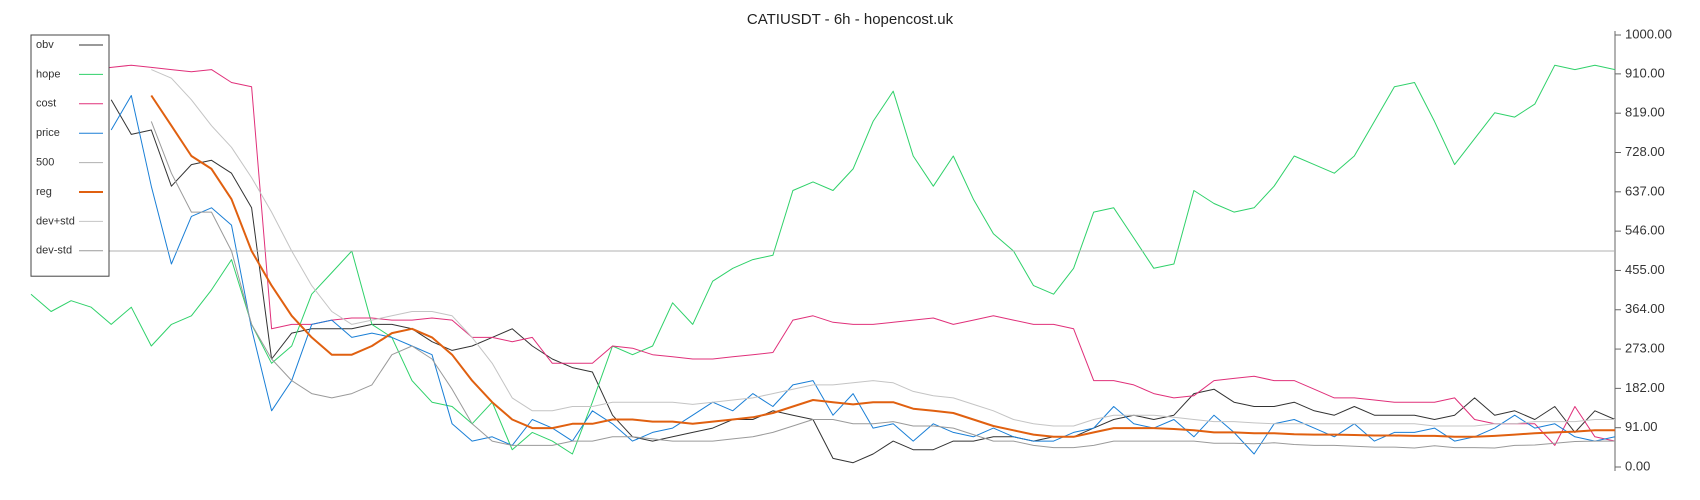 The height and width of the screenshot is (500, 1700). I want to click on legend-label: price, so click(48, 133).